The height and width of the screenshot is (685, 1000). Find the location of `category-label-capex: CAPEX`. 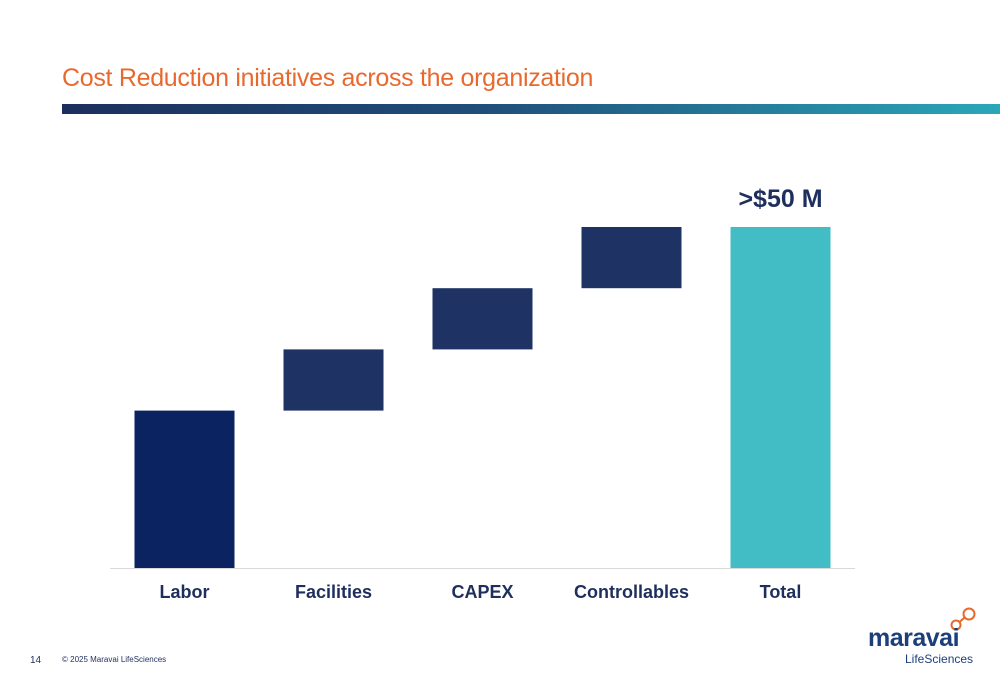

category-label-capex: CAPEX is located at coordinates (482, 592).